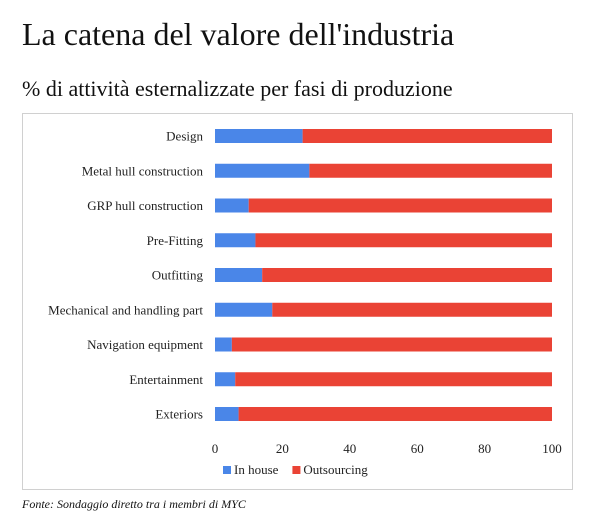 This screenshot has height=523, width=597. Describe the element at coordinates (484, 448) in the screenshot. I see `x-tick-label: 80` at that location.